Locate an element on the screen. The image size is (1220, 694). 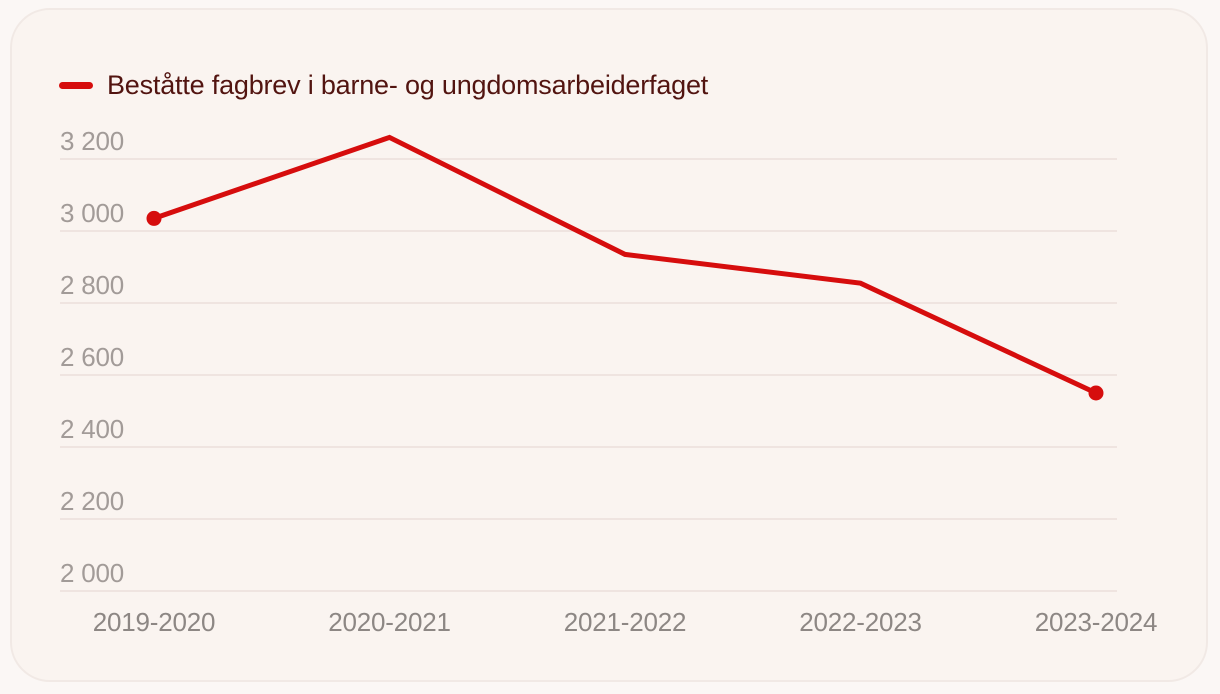
x-axis-tick-label: 2023-2024 is located at coordinates (1096, 622).